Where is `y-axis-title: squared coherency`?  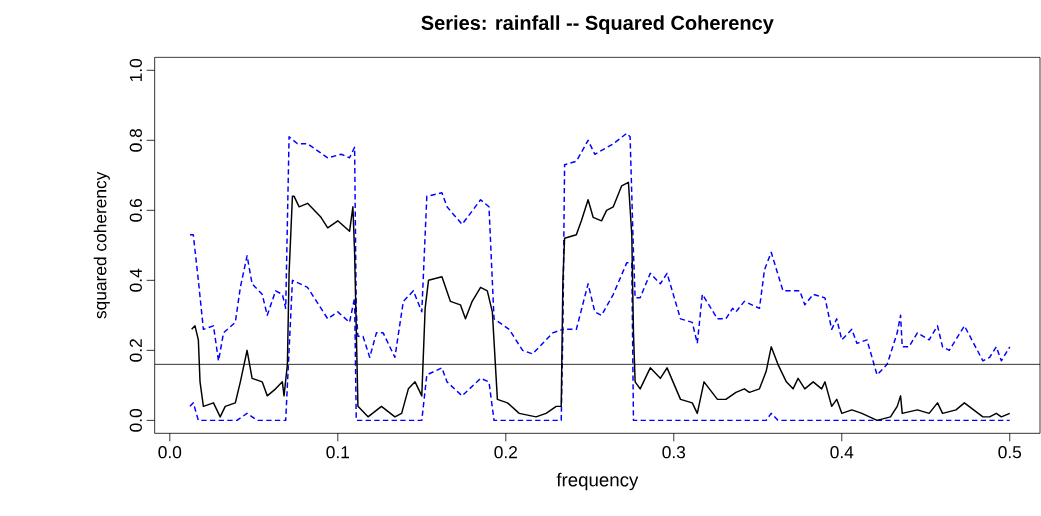 y-axis-title: squared coherency is located at coordinates (101, 245).